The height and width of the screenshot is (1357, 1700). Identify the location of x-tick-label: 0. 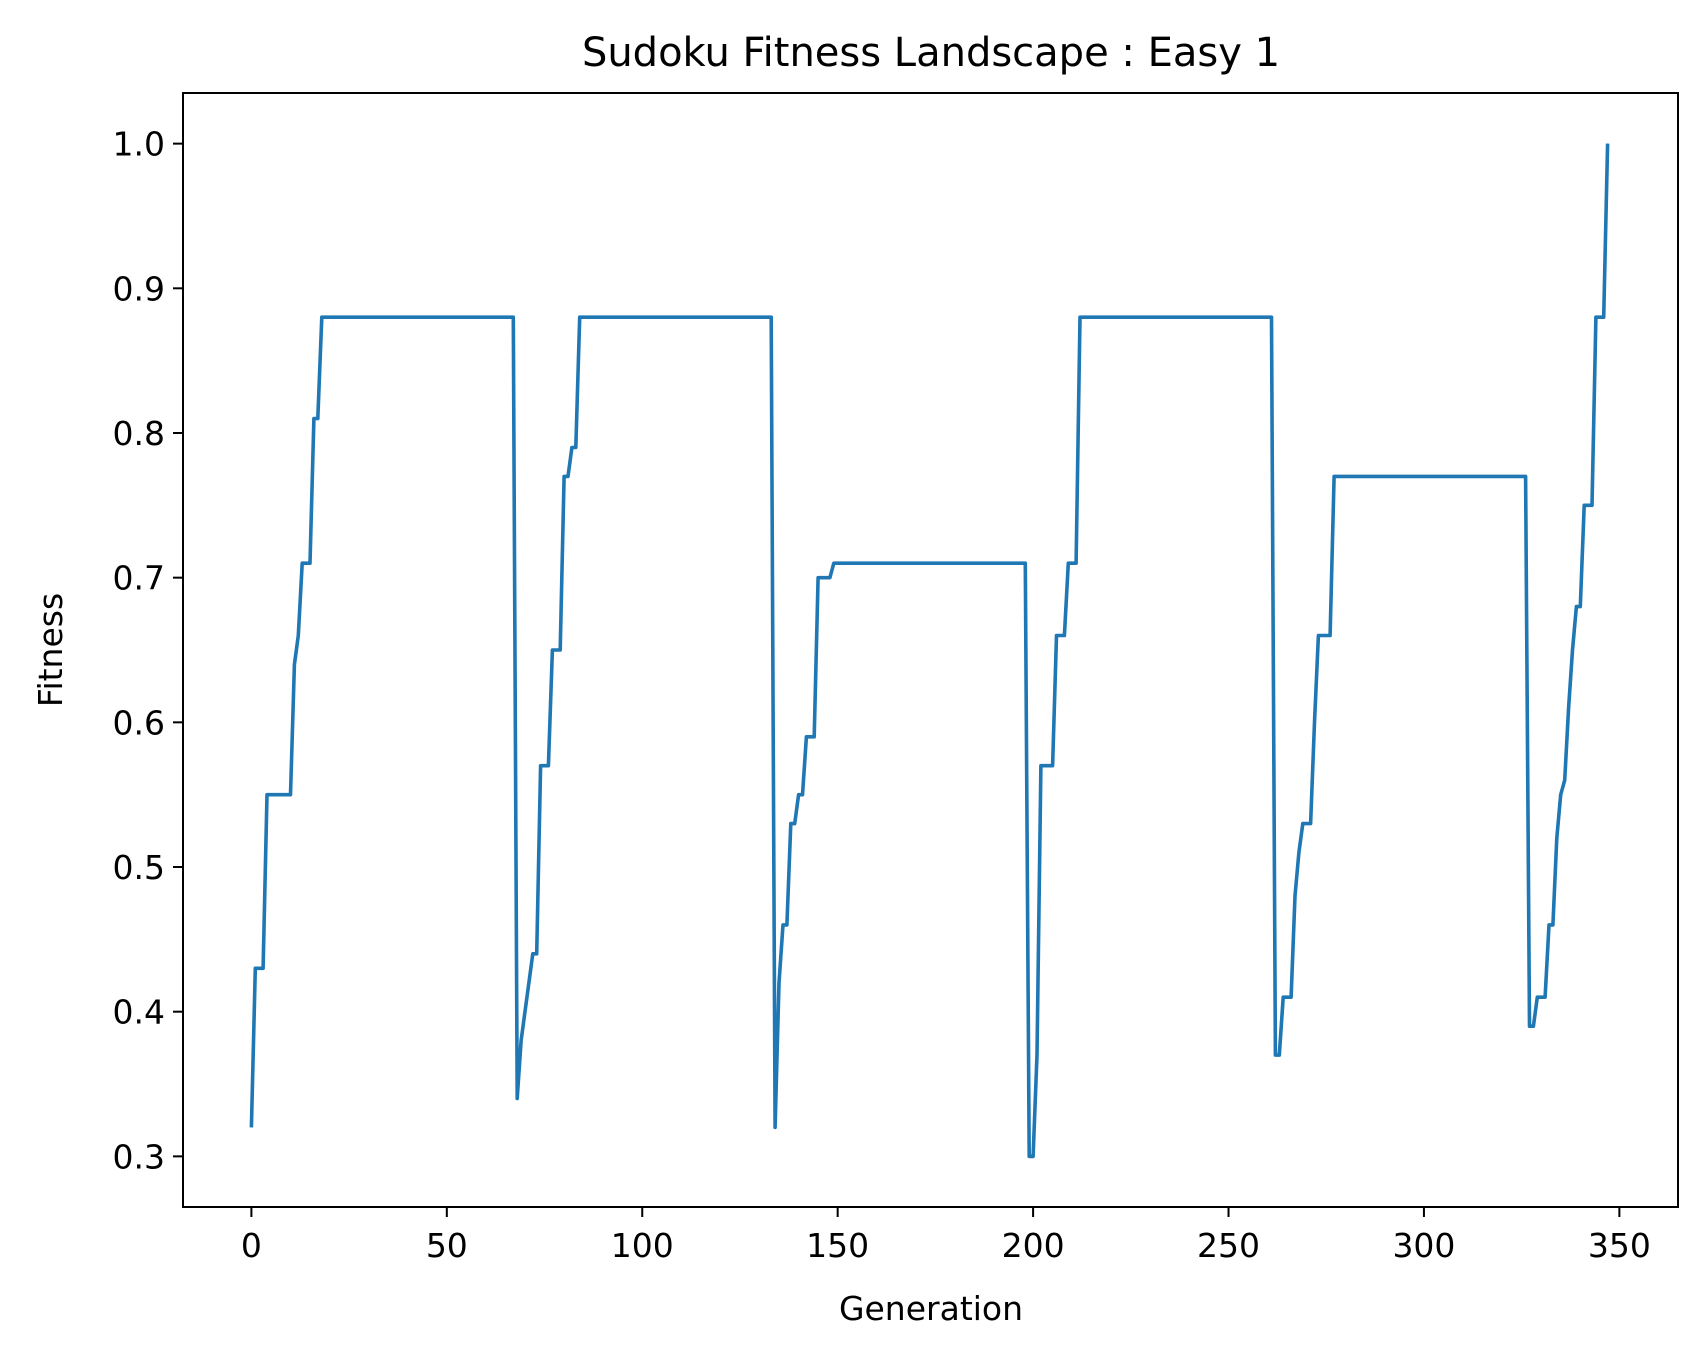
(251, 1245).